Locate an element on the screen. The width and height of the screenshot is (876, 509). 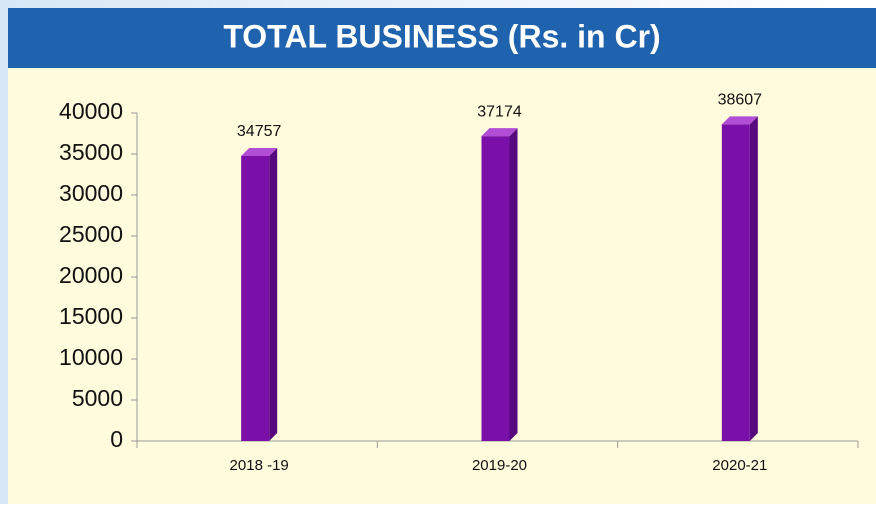
x-tick-label: 2020-21 is located at coordinates (739, 465).